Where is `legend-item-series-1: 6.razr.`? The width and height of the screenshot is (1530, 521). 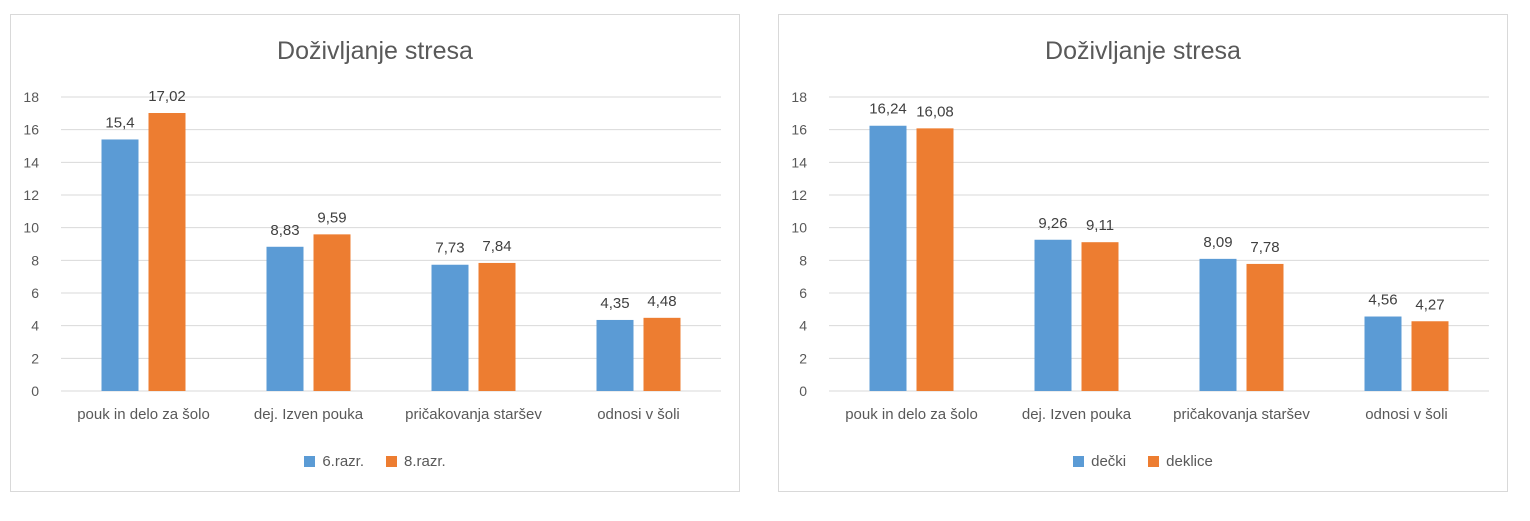 legend-item-series-1: 6.razr. is located at coordinates (334, 461).